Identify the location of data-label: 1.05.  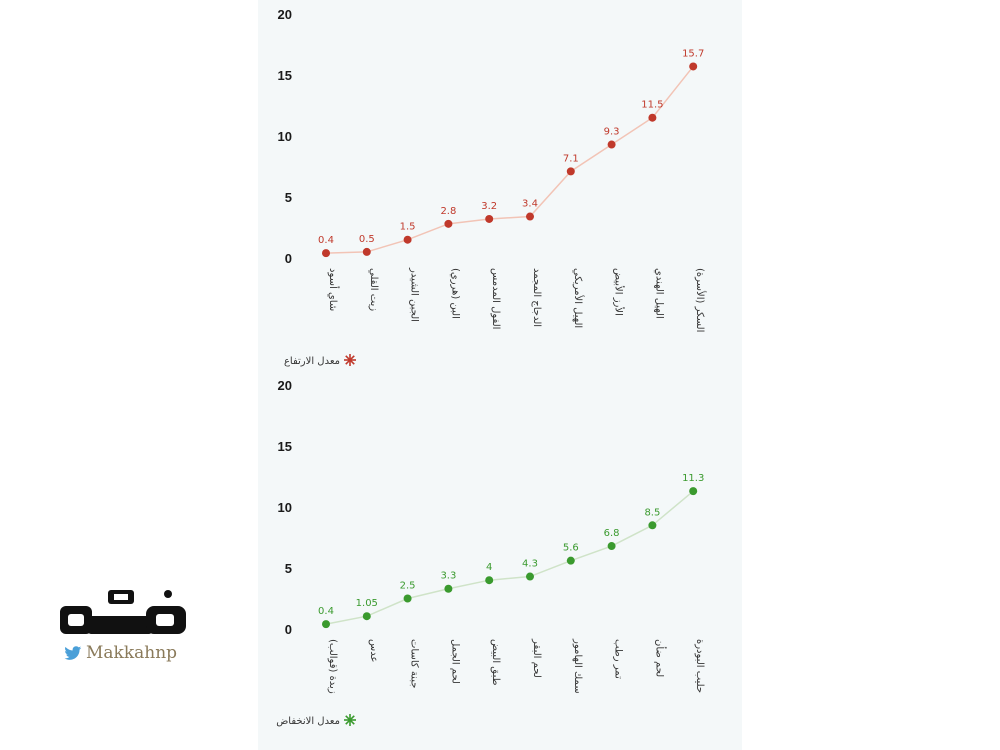
(367, 603).